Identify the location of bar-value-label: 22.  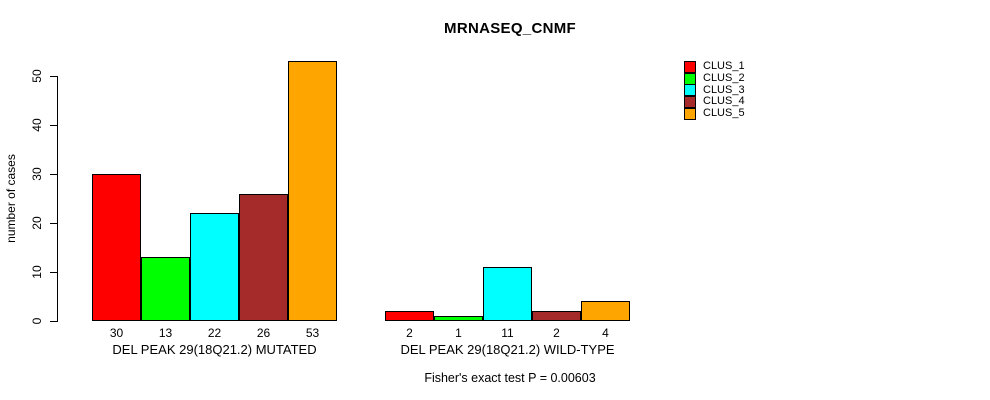
(214, 333).